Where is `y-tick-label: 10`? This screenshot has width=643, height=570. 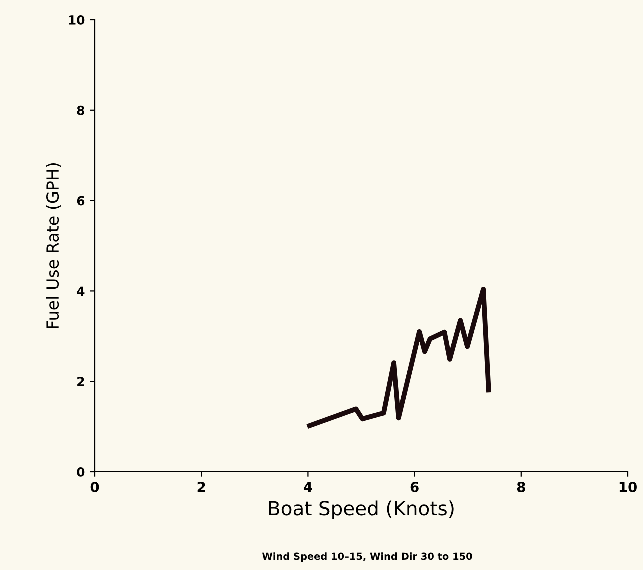 y-tick-label: 10 is located at coordinates (77, 20).